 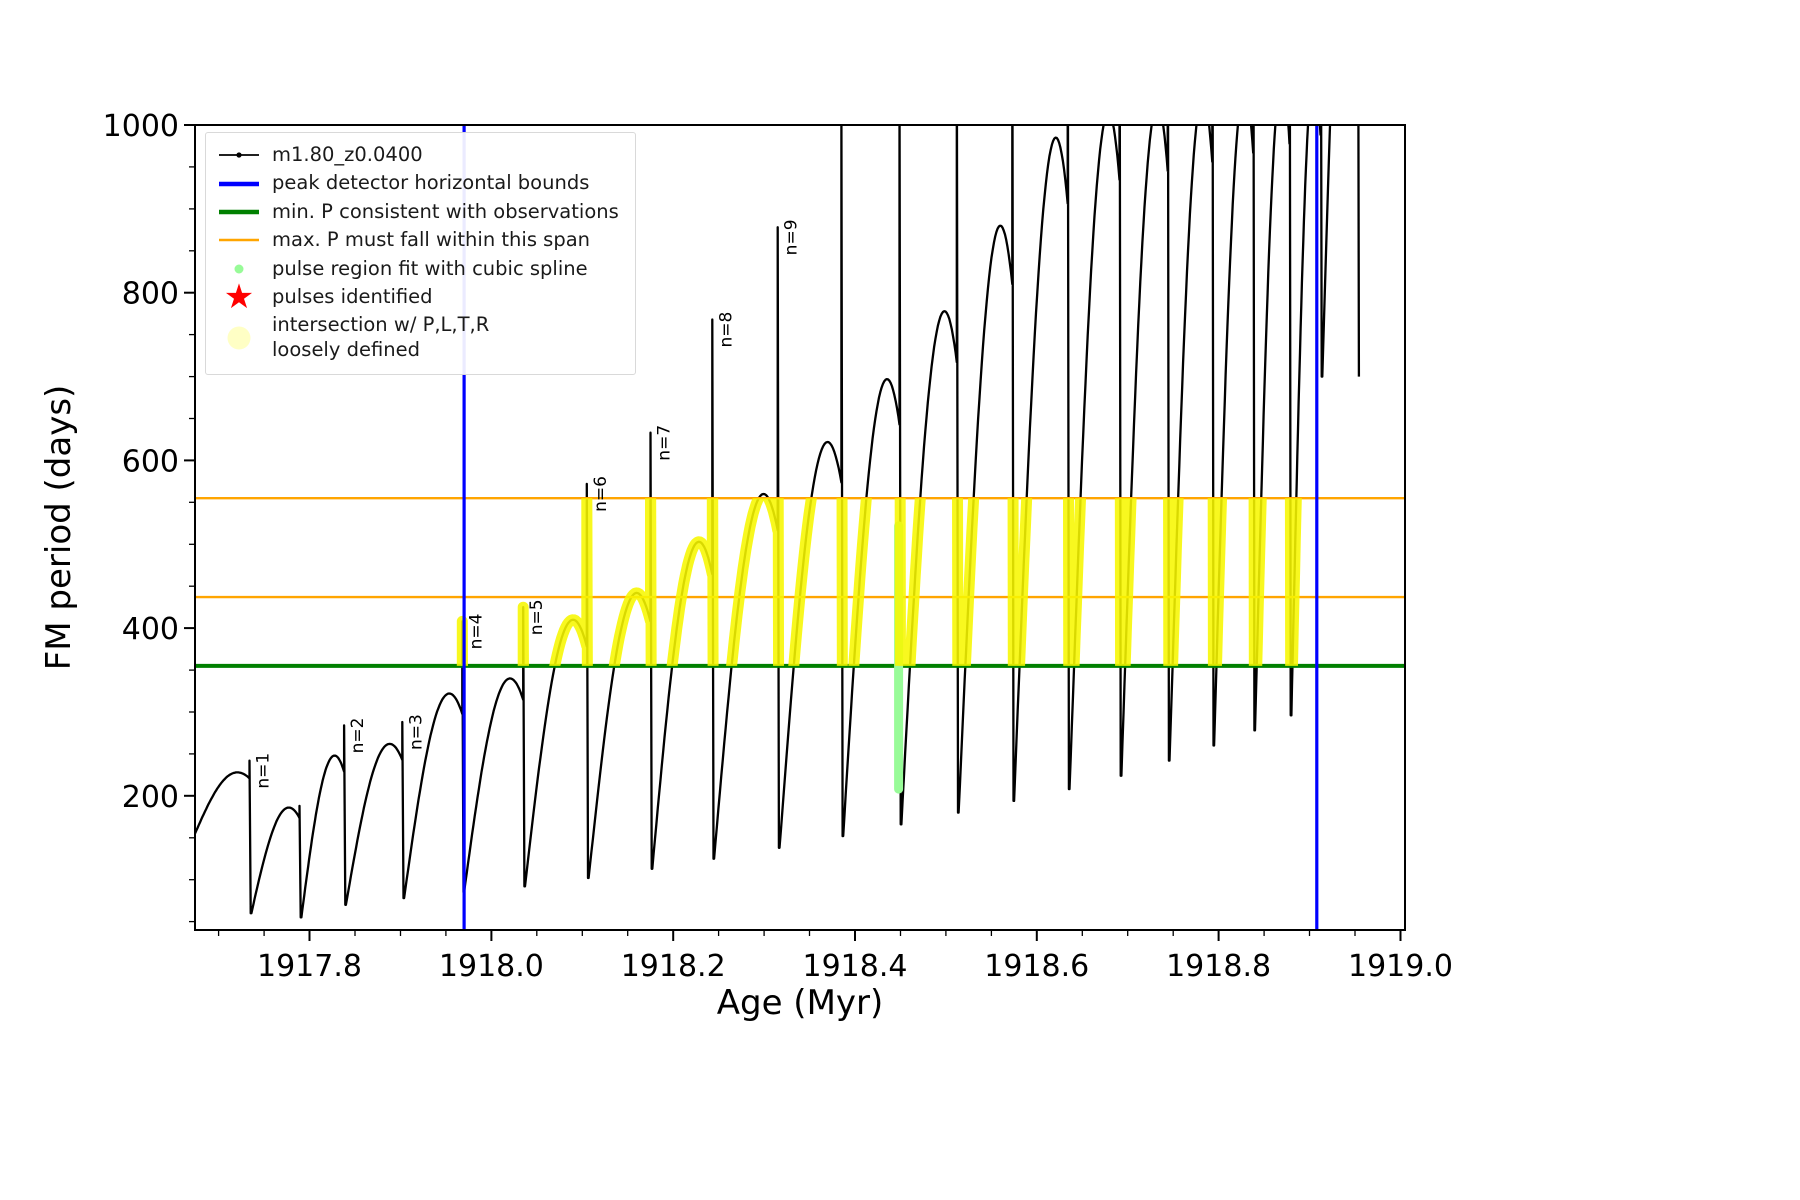 What do you see at coordinates (792, 237) in the screenshot?
I see `pulse-number-label: n=9` at bounding box center [792, 237].